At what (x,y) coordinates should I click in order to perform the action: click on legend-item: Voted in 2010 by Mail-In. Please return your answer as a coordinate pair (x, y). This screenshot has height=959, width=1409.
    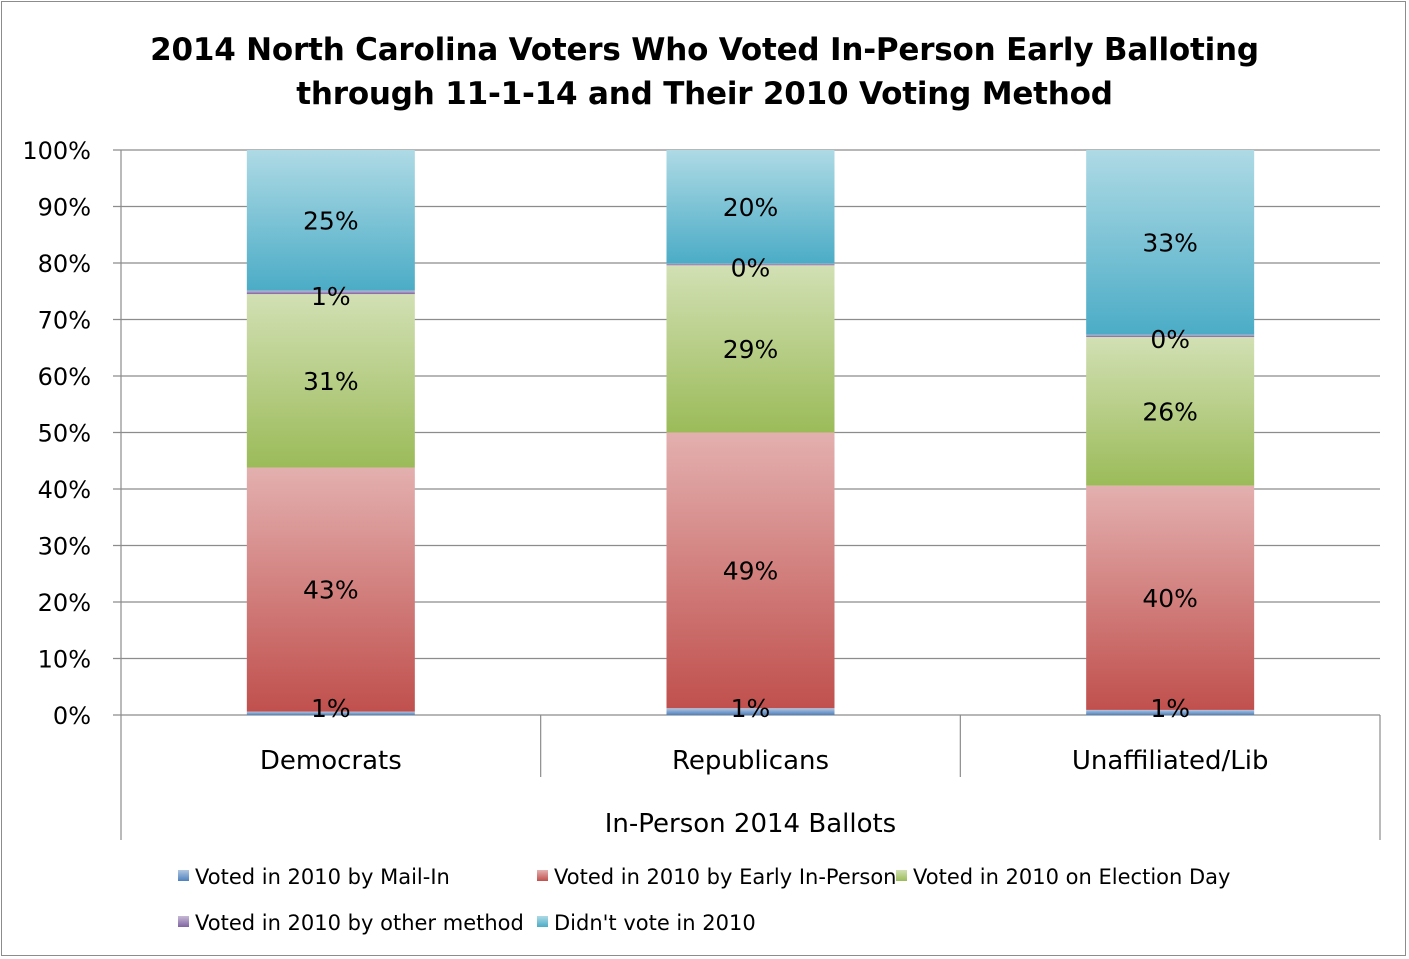
    Looking at the image, I should click on (314, 877).